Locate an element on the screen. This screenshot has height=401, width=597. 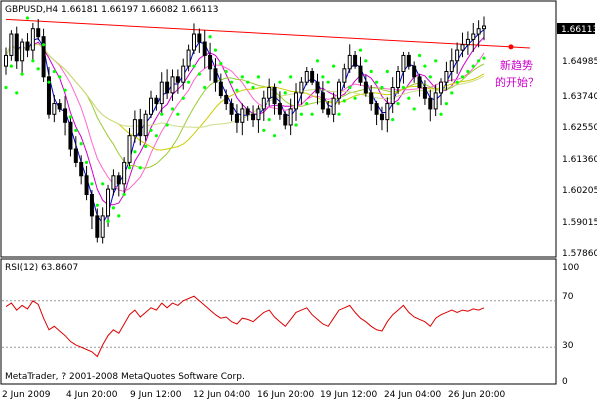
time-tick-label: 4 Jun 20:00 is located at coordinates (92, 395).